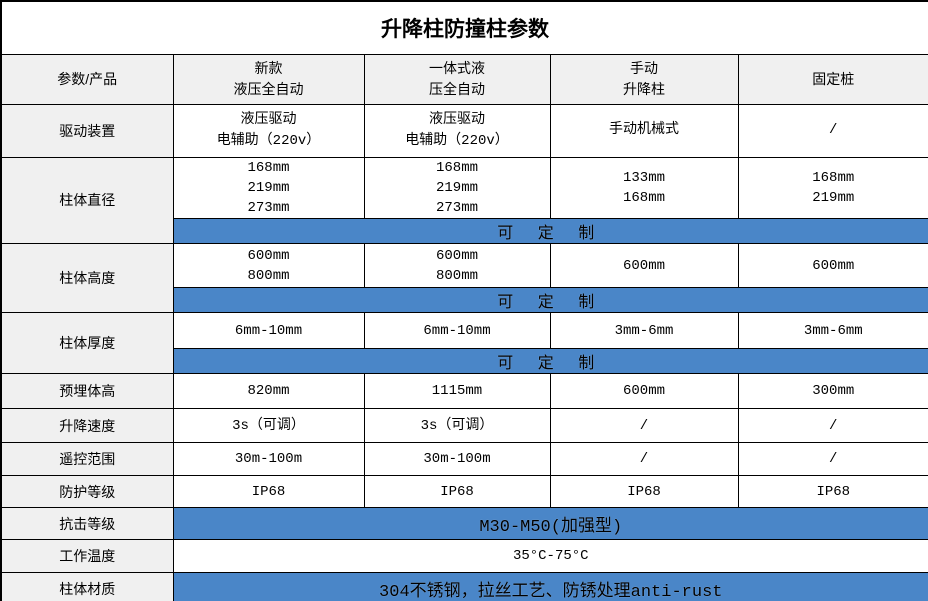 This screenshot has width=928, height=601. I want to click on row-impact-level: 抗击等级 M30-M50(加强型), so click(464, 524).